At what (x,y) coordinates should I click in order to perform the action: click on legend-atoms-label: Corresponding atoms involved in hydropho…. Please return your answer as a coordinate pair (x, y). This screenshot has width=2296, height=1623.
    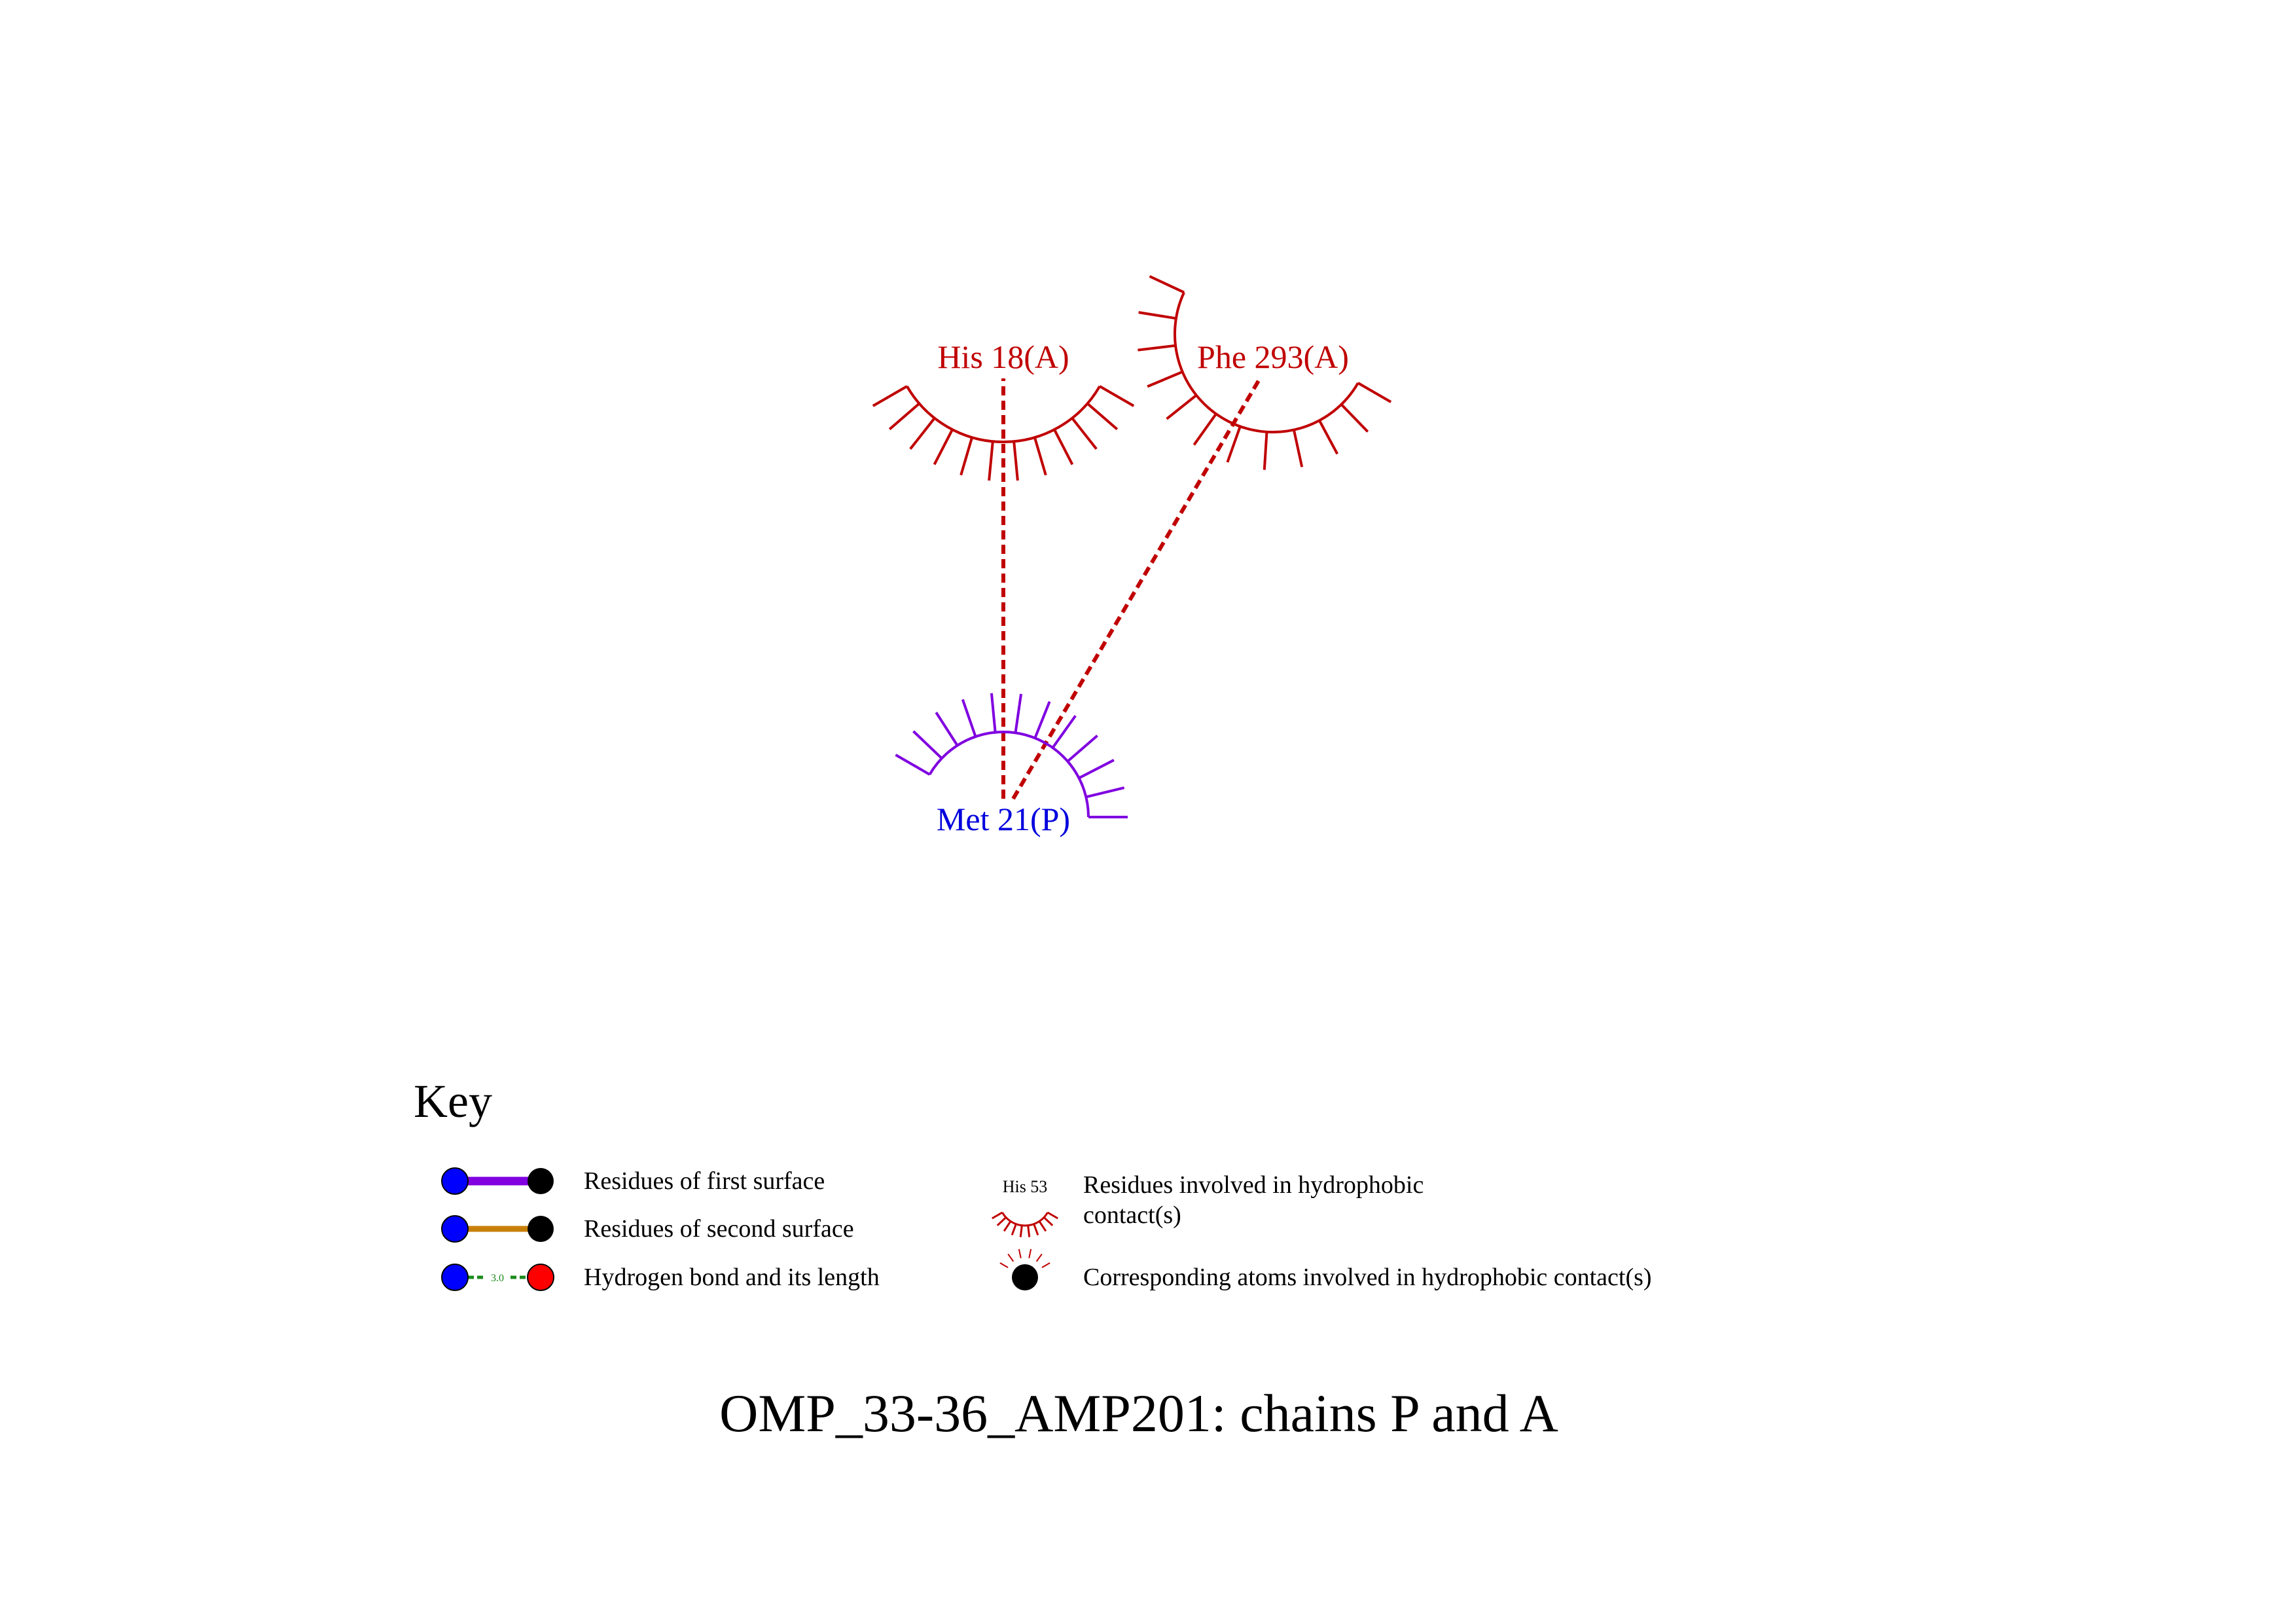
    Looking at the image, I should click on (1368, 1277).